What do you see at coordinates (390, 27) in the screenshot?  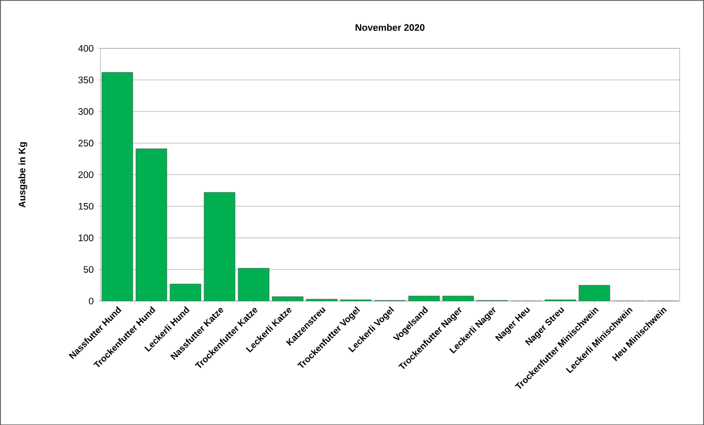 I see `chart-title: November 2020` at bounding box center [390, 27].